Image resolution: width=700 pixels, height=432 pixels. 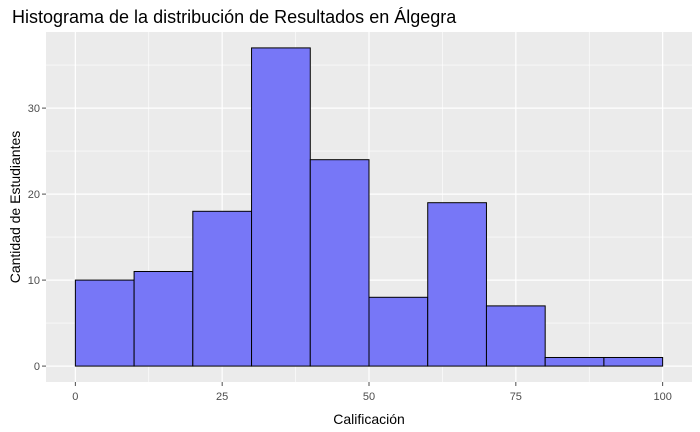 I want to click on x-tick-label: 50, so click(x=369, y=397).